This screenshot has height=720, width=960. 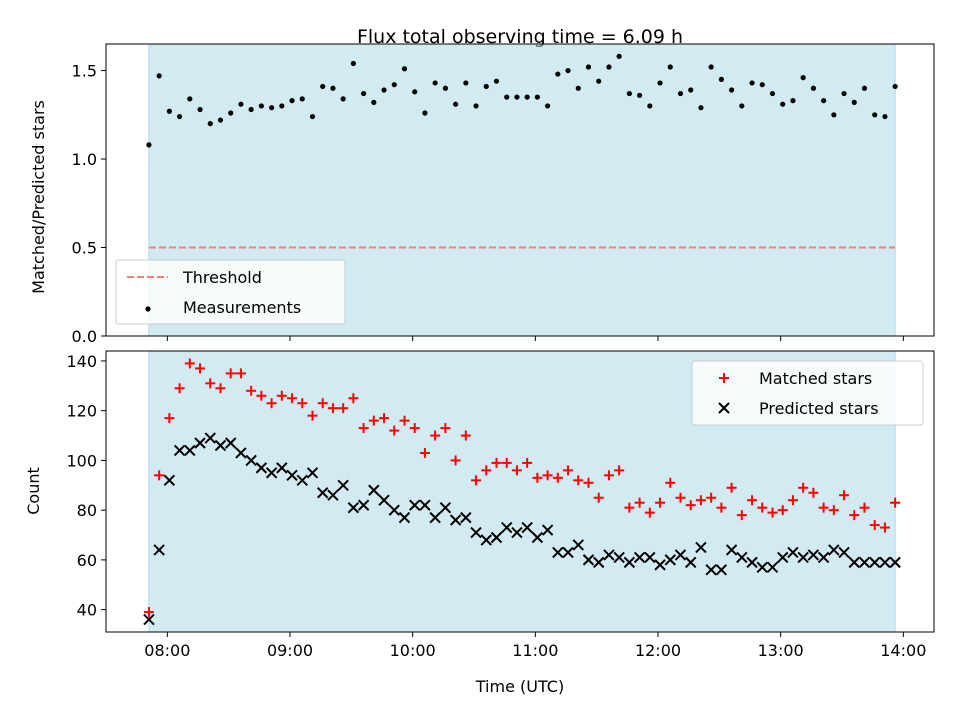 I want to click on legend-label: Predicted stars, so click(x=819, y=408).